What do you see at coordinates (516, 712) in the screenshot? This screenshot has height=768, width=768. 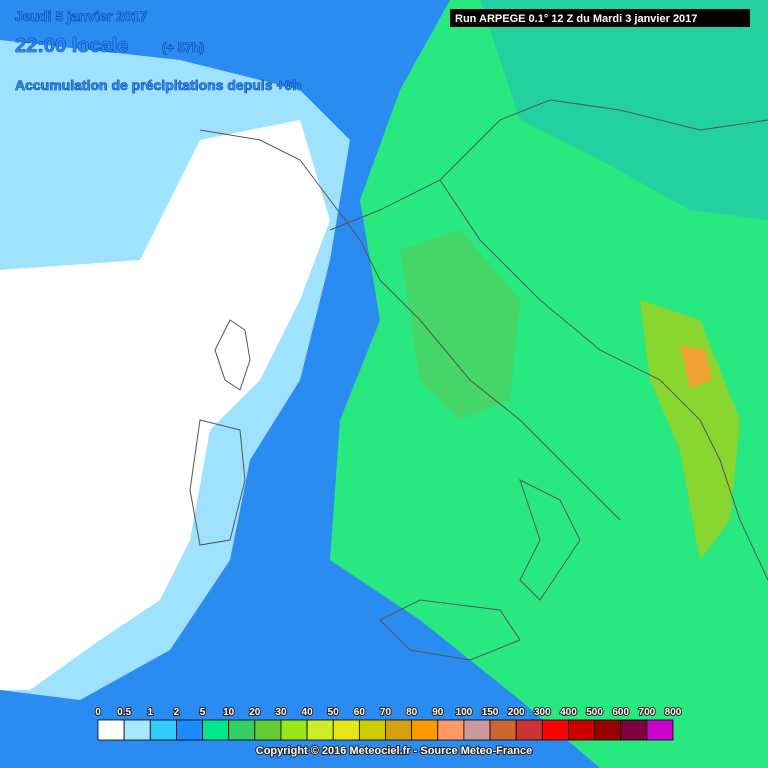 I see `legend-label: 200` at bounding box center [516, 712].